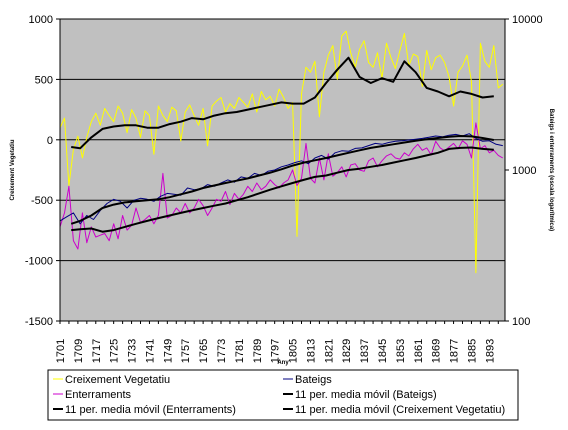  What do you see at coordinates (311, 351) in the screenshot?
I see `x-tick-label: 1813` at bounding box center [311, 351].